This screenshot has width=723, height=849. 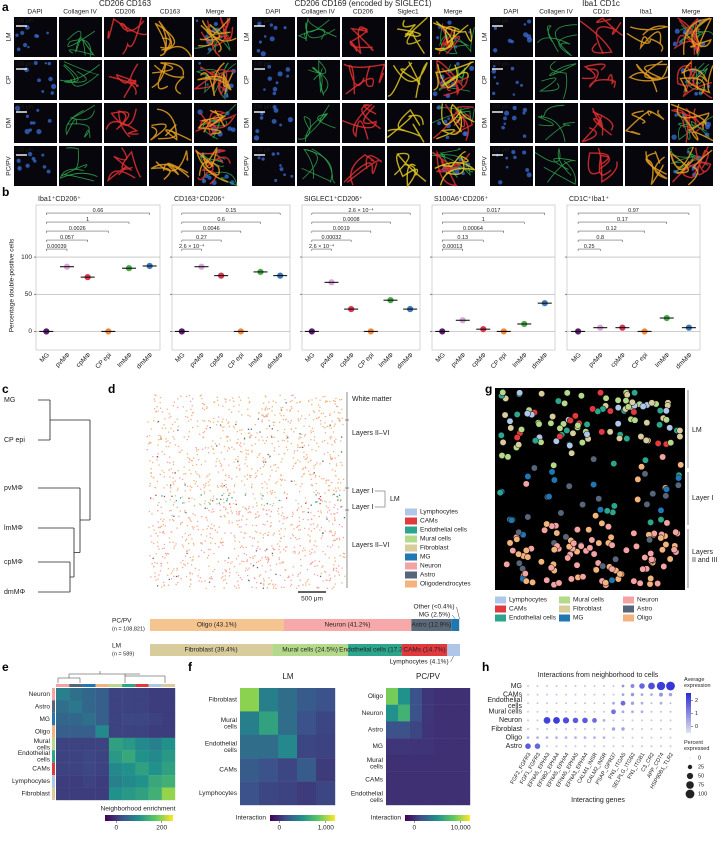 What do you see at coordinates (437, 818) in the screenshot?
I see `colorbar` at bounding box center [437, 818].